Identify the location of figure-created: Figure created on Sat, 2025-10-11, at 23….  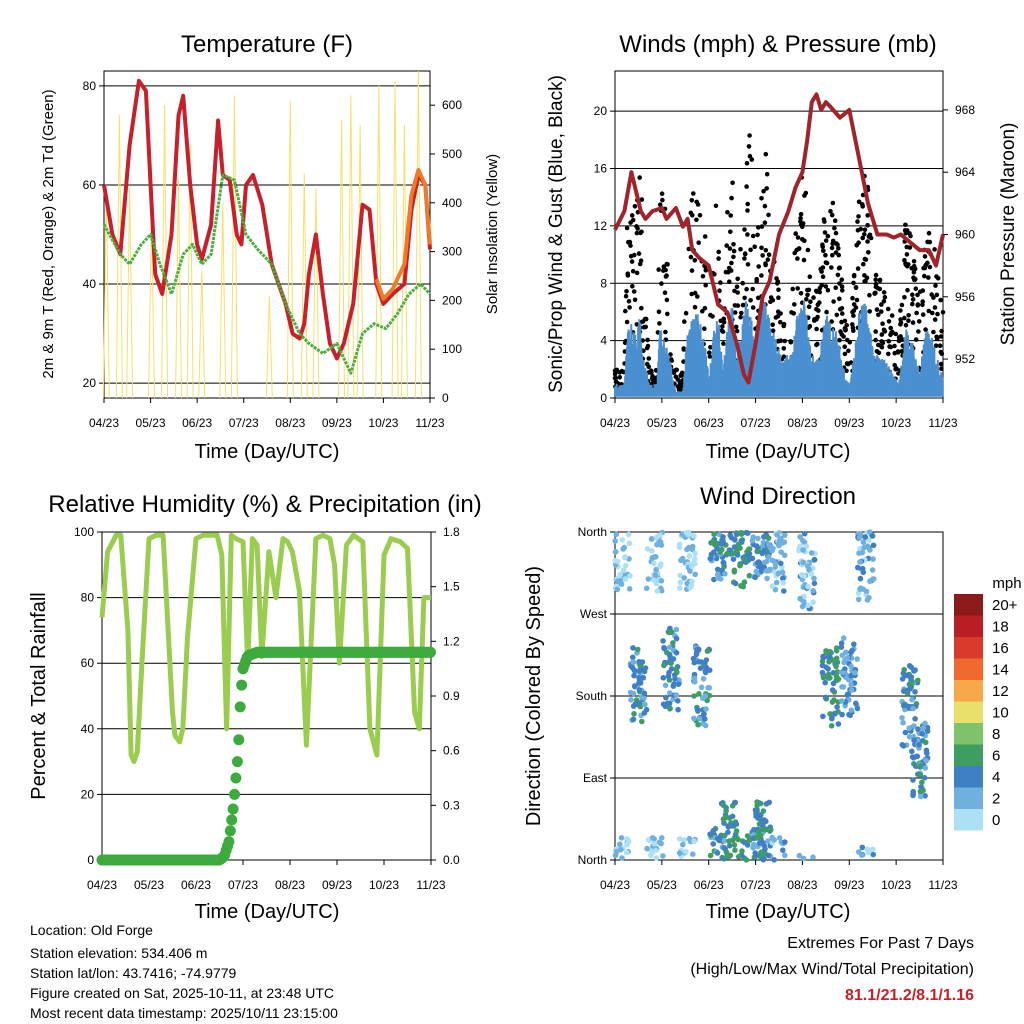
(182, 993).